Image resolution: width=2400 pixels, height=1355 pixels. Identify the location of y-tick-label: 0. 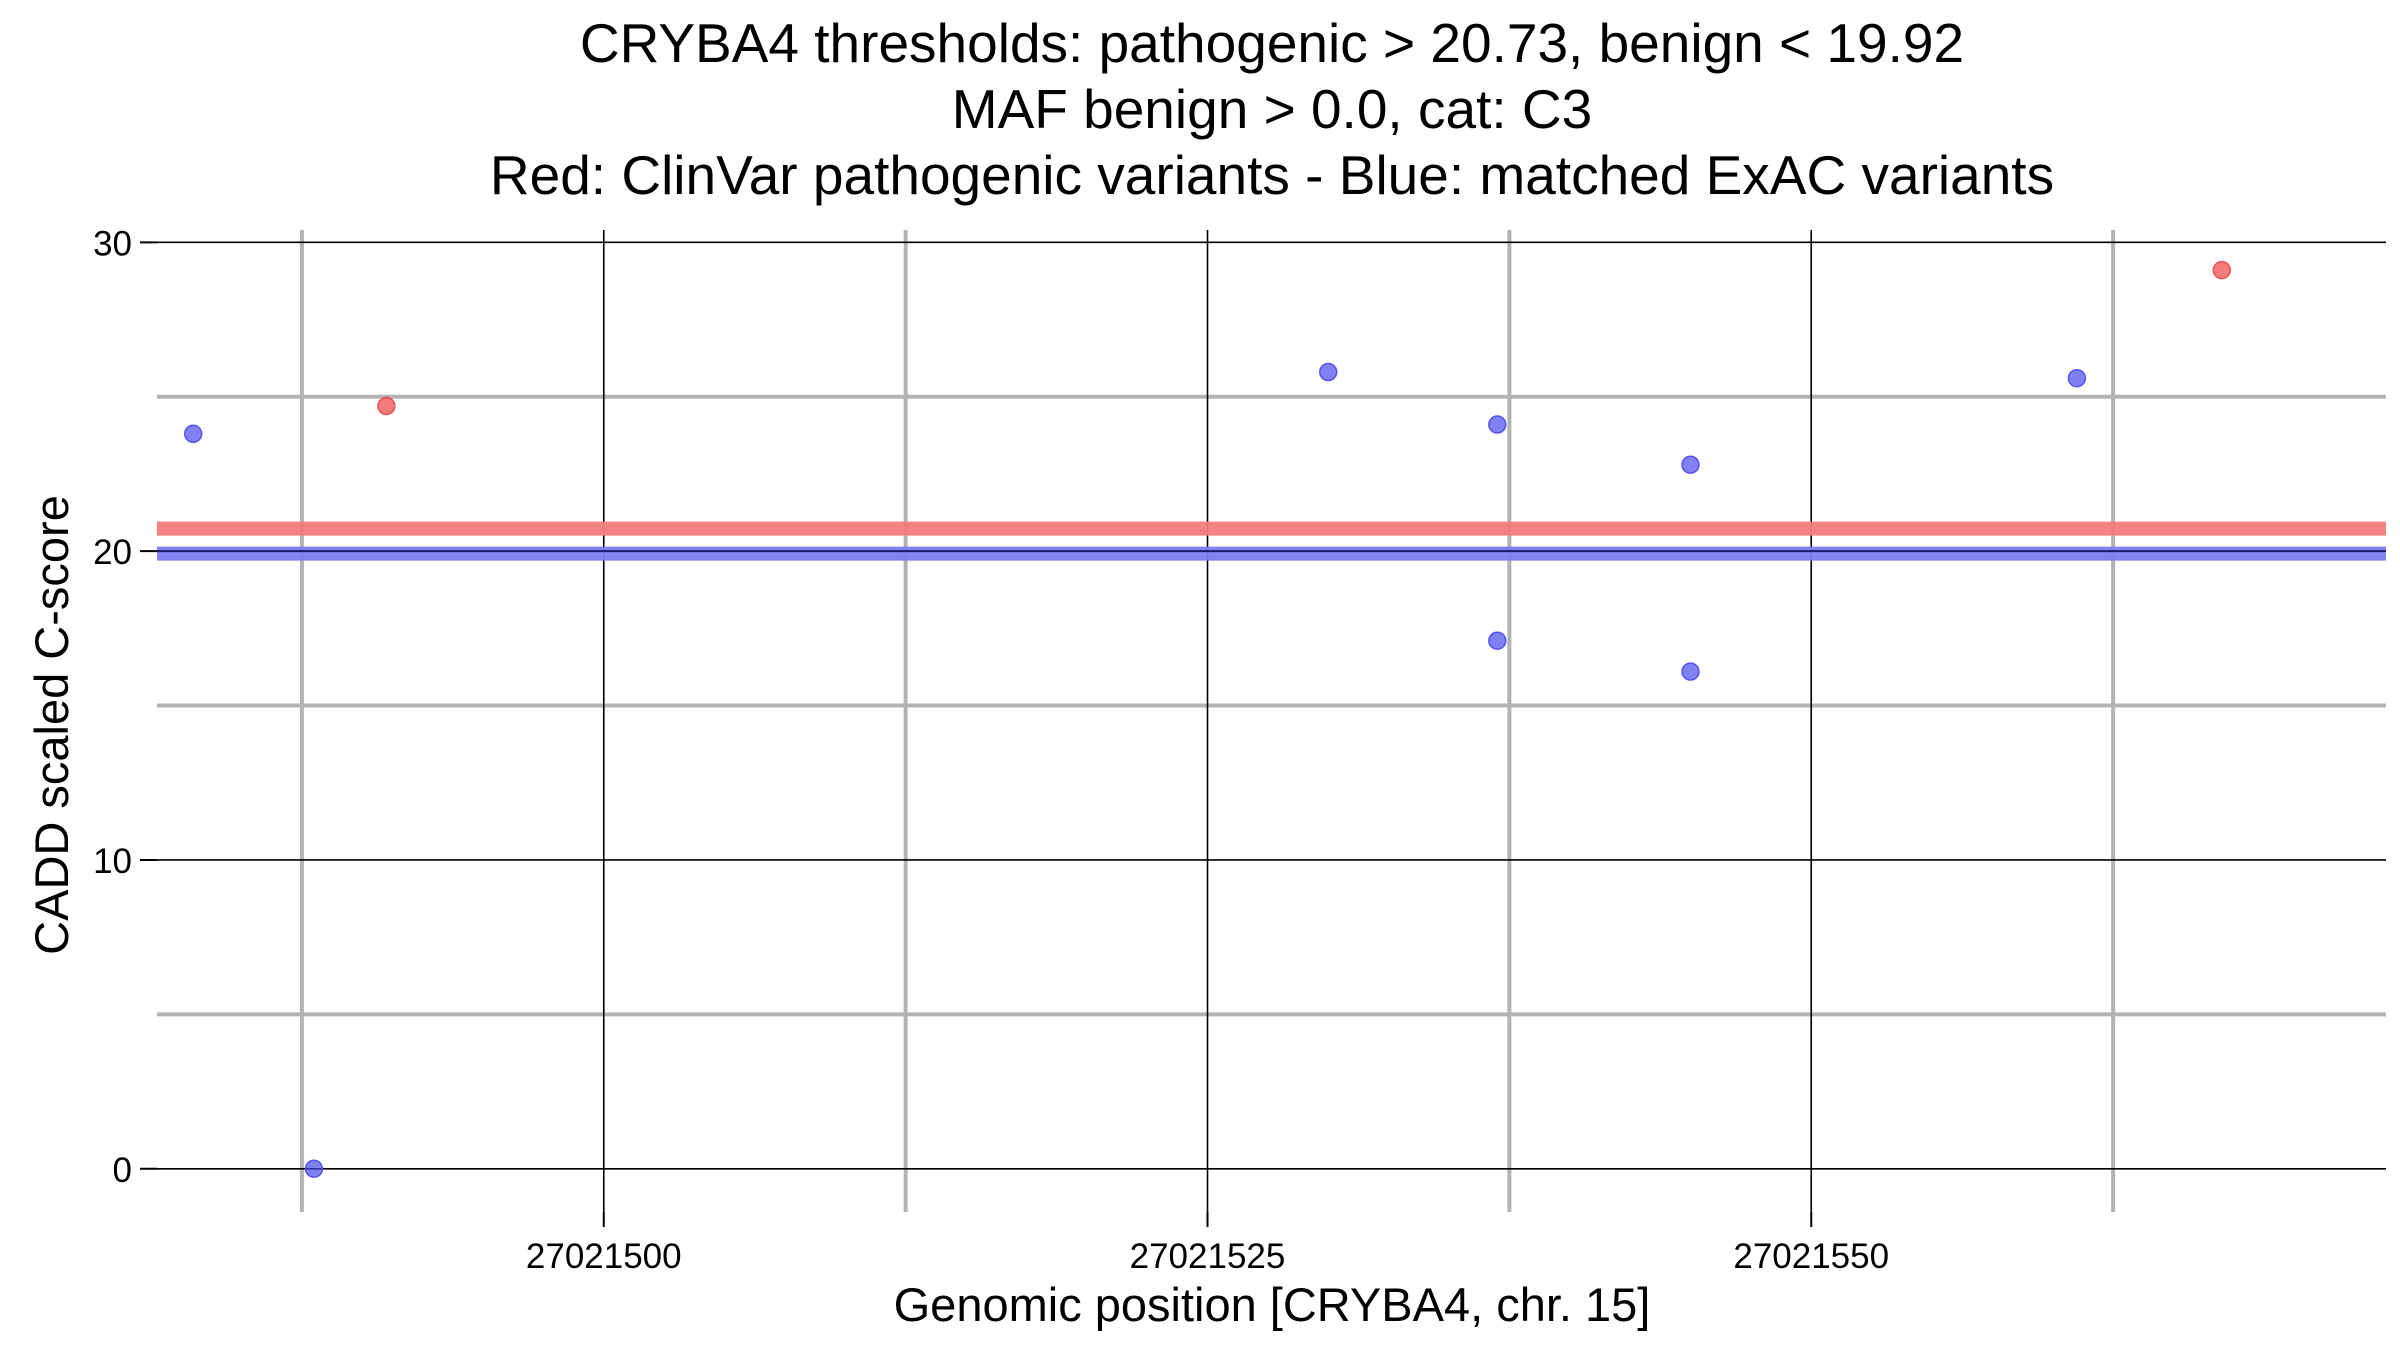
(122, 1170).